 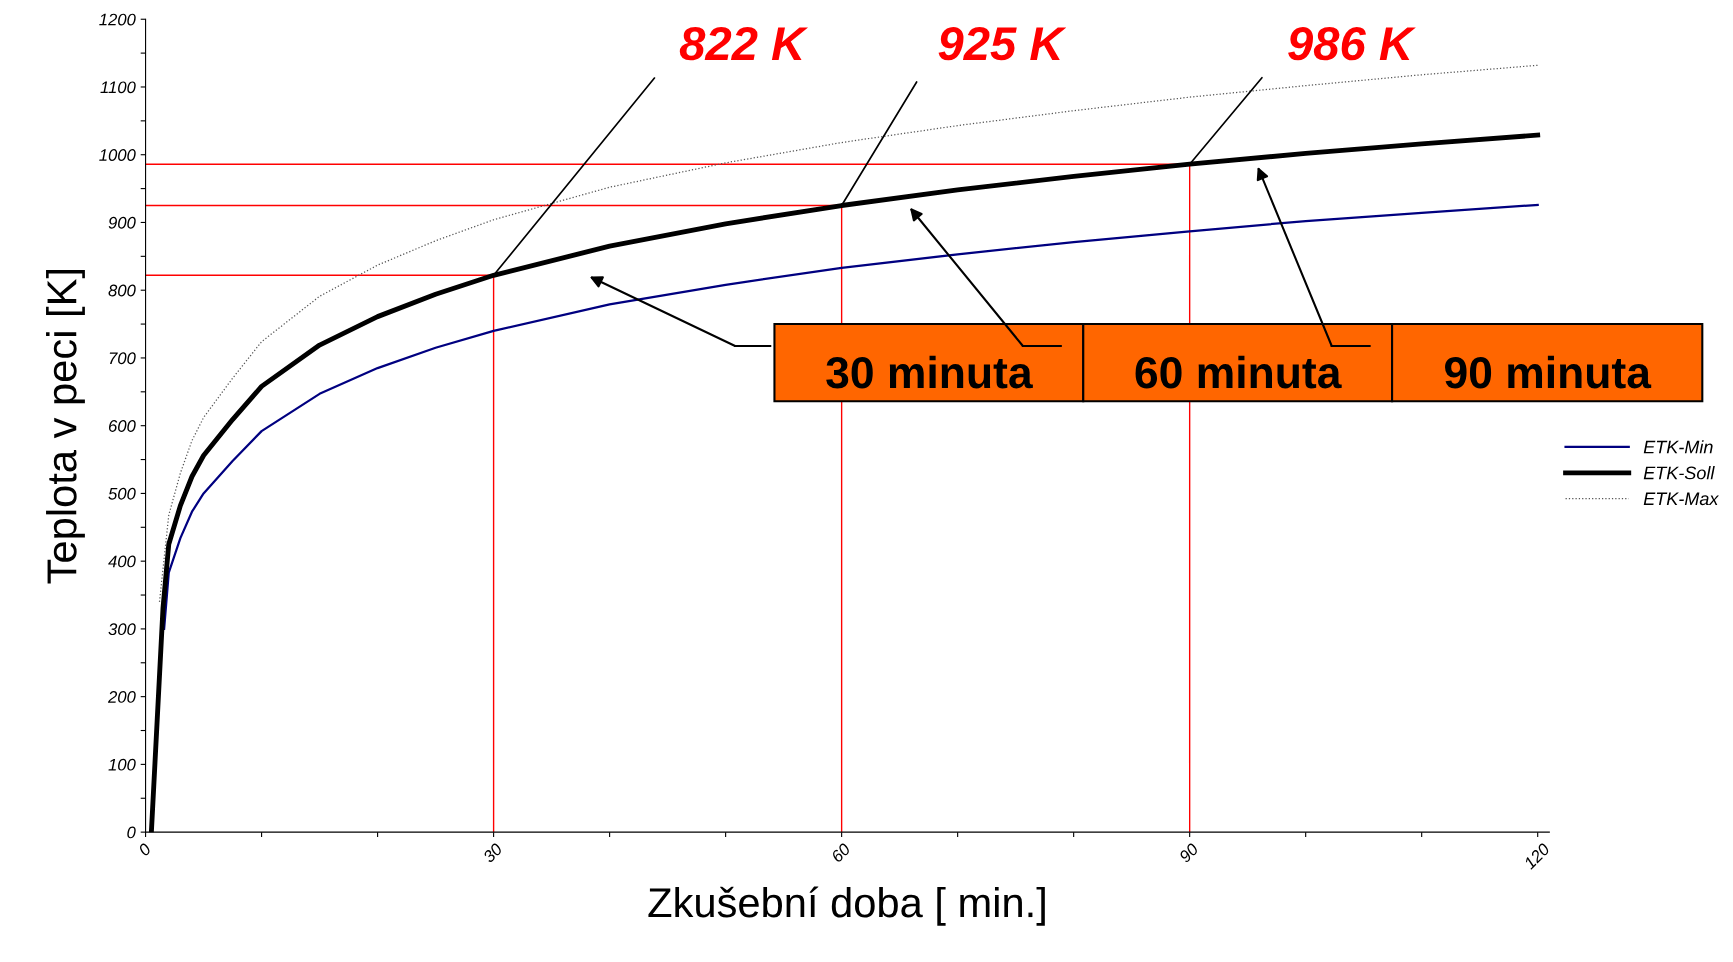 I want to click on annotation: 986 K, so click(x=1352, y=43).